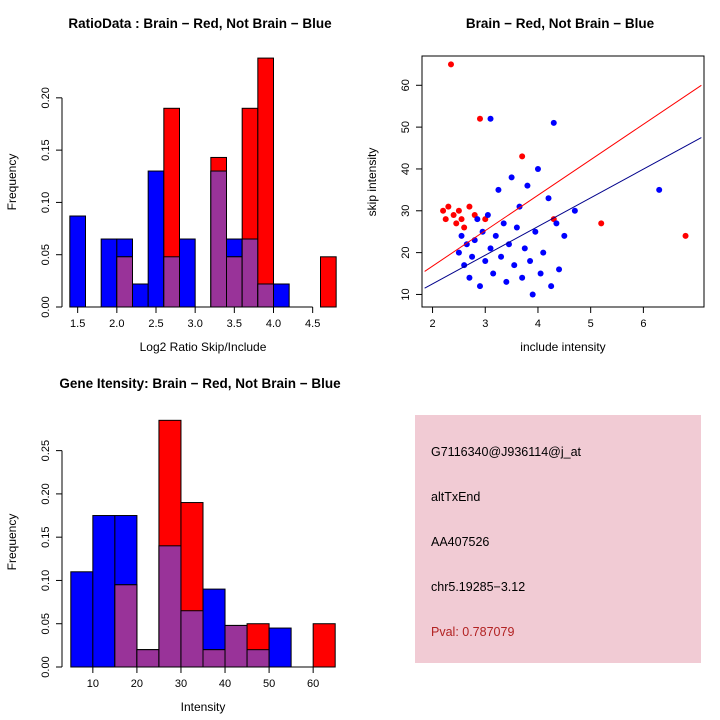 This screenshot has height=720, width=720. I want to click on scatter-points, so click(564, 179).